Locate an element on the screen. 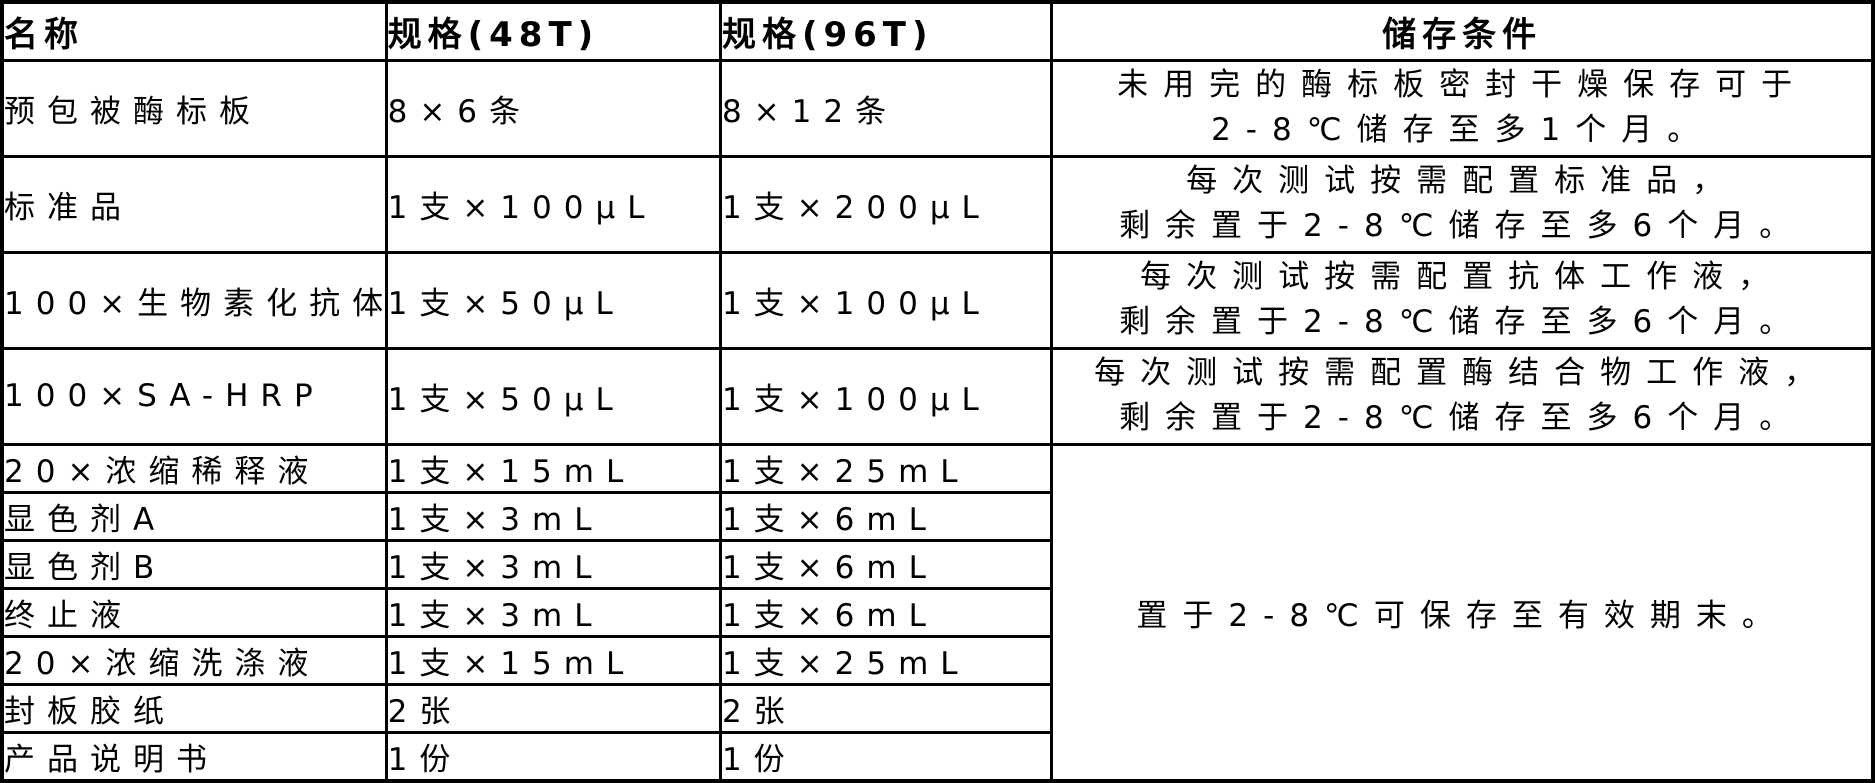 This screenshot has height=783, width=1875. col-header-name: 名称 is located at coordinates (194, 31).